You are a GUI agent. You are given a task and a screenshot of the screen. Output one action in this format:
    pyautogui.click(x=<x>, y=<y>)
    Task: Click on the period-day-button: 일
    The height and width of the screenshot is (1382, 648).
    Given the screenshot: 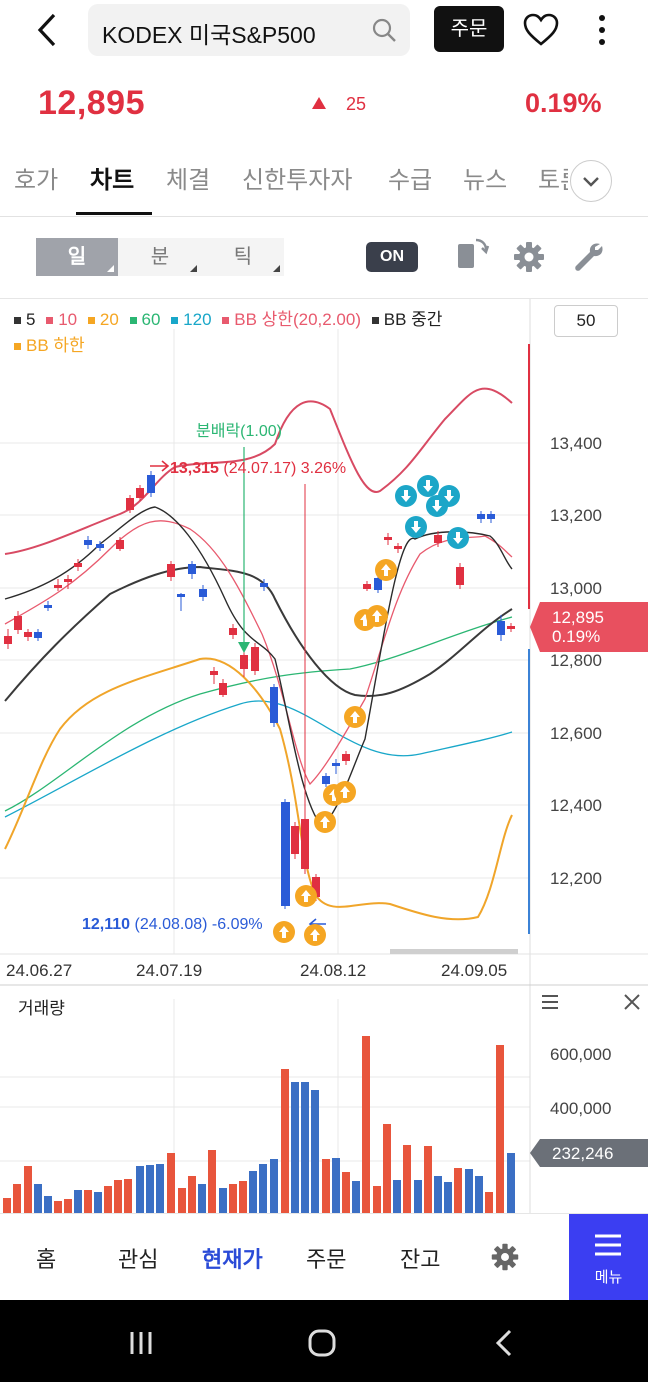 What is the action you would take?
    pyautogui.click(x=77, y=257)
    